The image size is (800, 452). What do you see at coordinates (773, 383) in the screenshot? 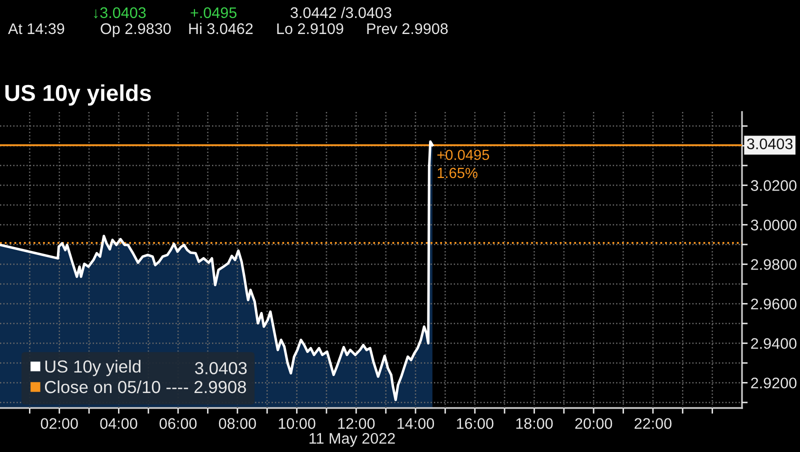
I see `y-tick-label: 2.9200` at bounding box center [773, 383].